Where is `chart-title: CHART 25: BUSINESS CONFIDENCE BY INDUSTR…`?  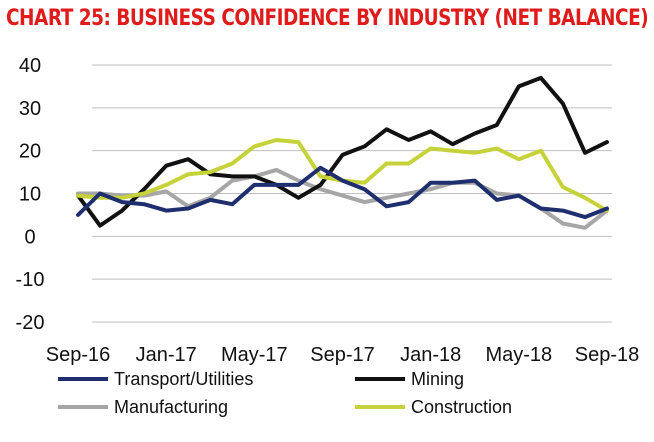
chart-title: CHART 25: BUSINESS CONFIDENCE BY INDUSTR… is located at coordinates (327, 18).